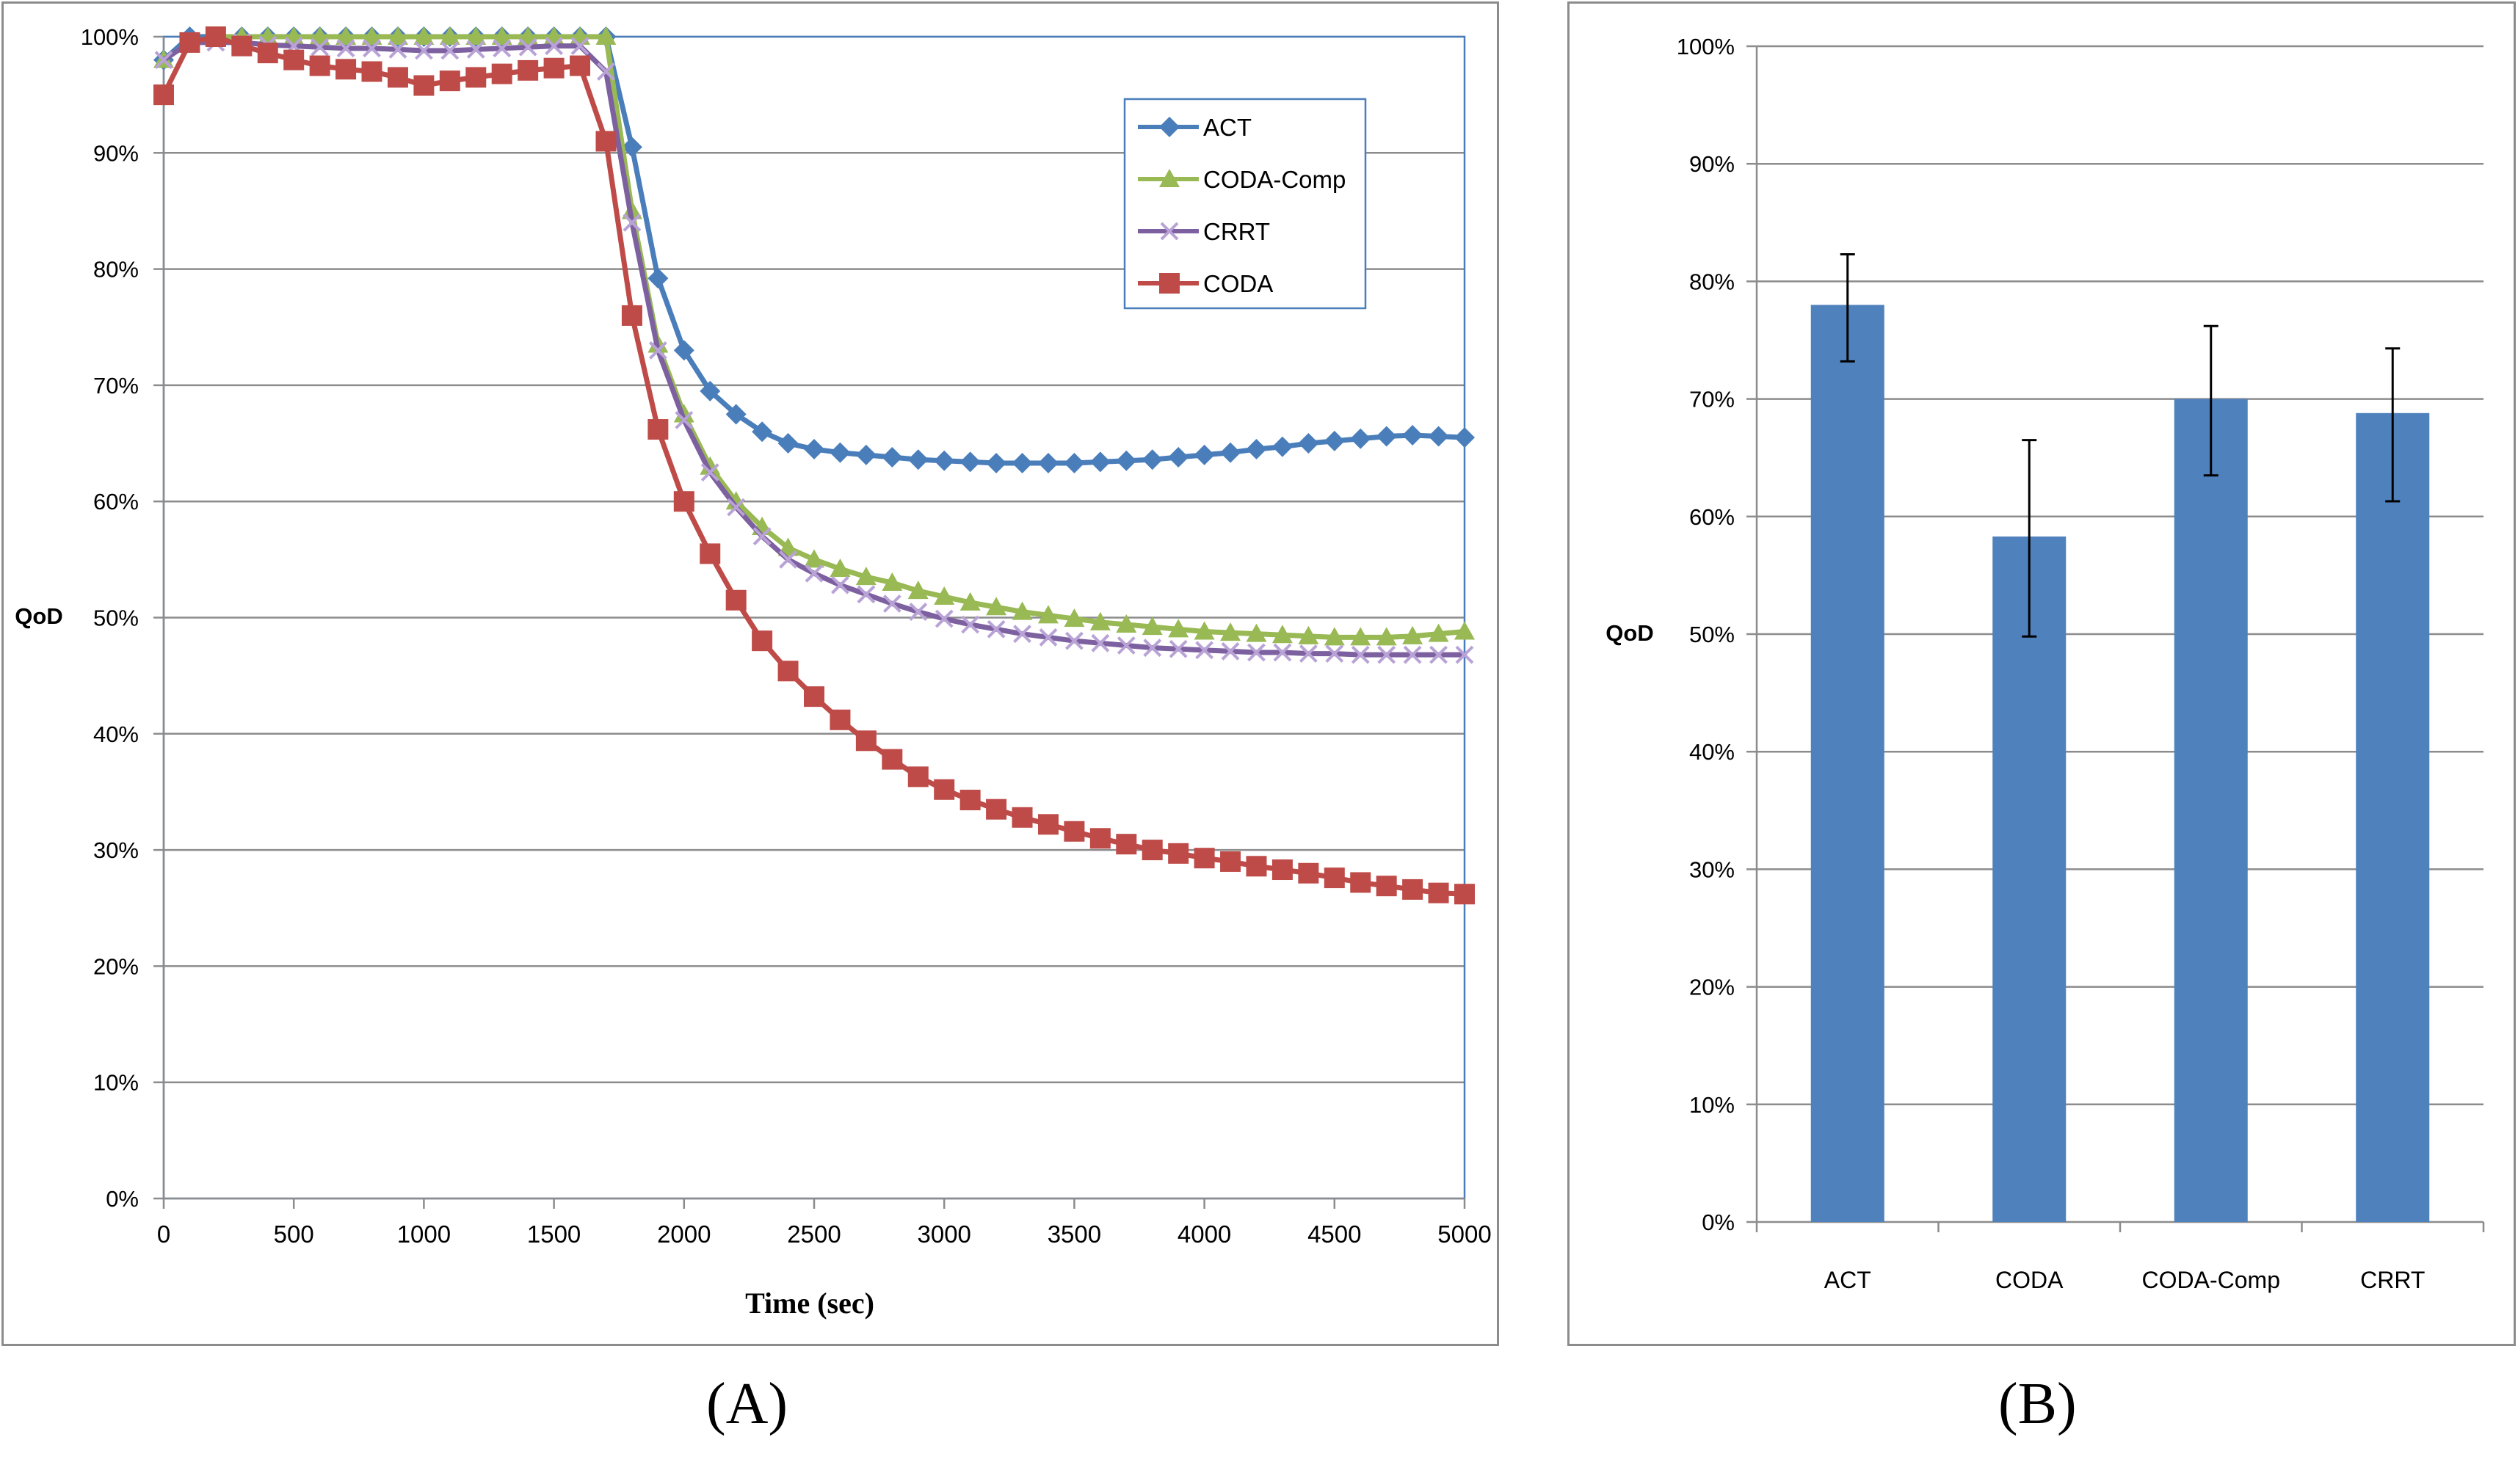 The height and width of the screenshot is (1484, 2518). Describe the element at coordinates (1718, 1222) in the screenshot. I see `ytick-label: 0%` at that location.